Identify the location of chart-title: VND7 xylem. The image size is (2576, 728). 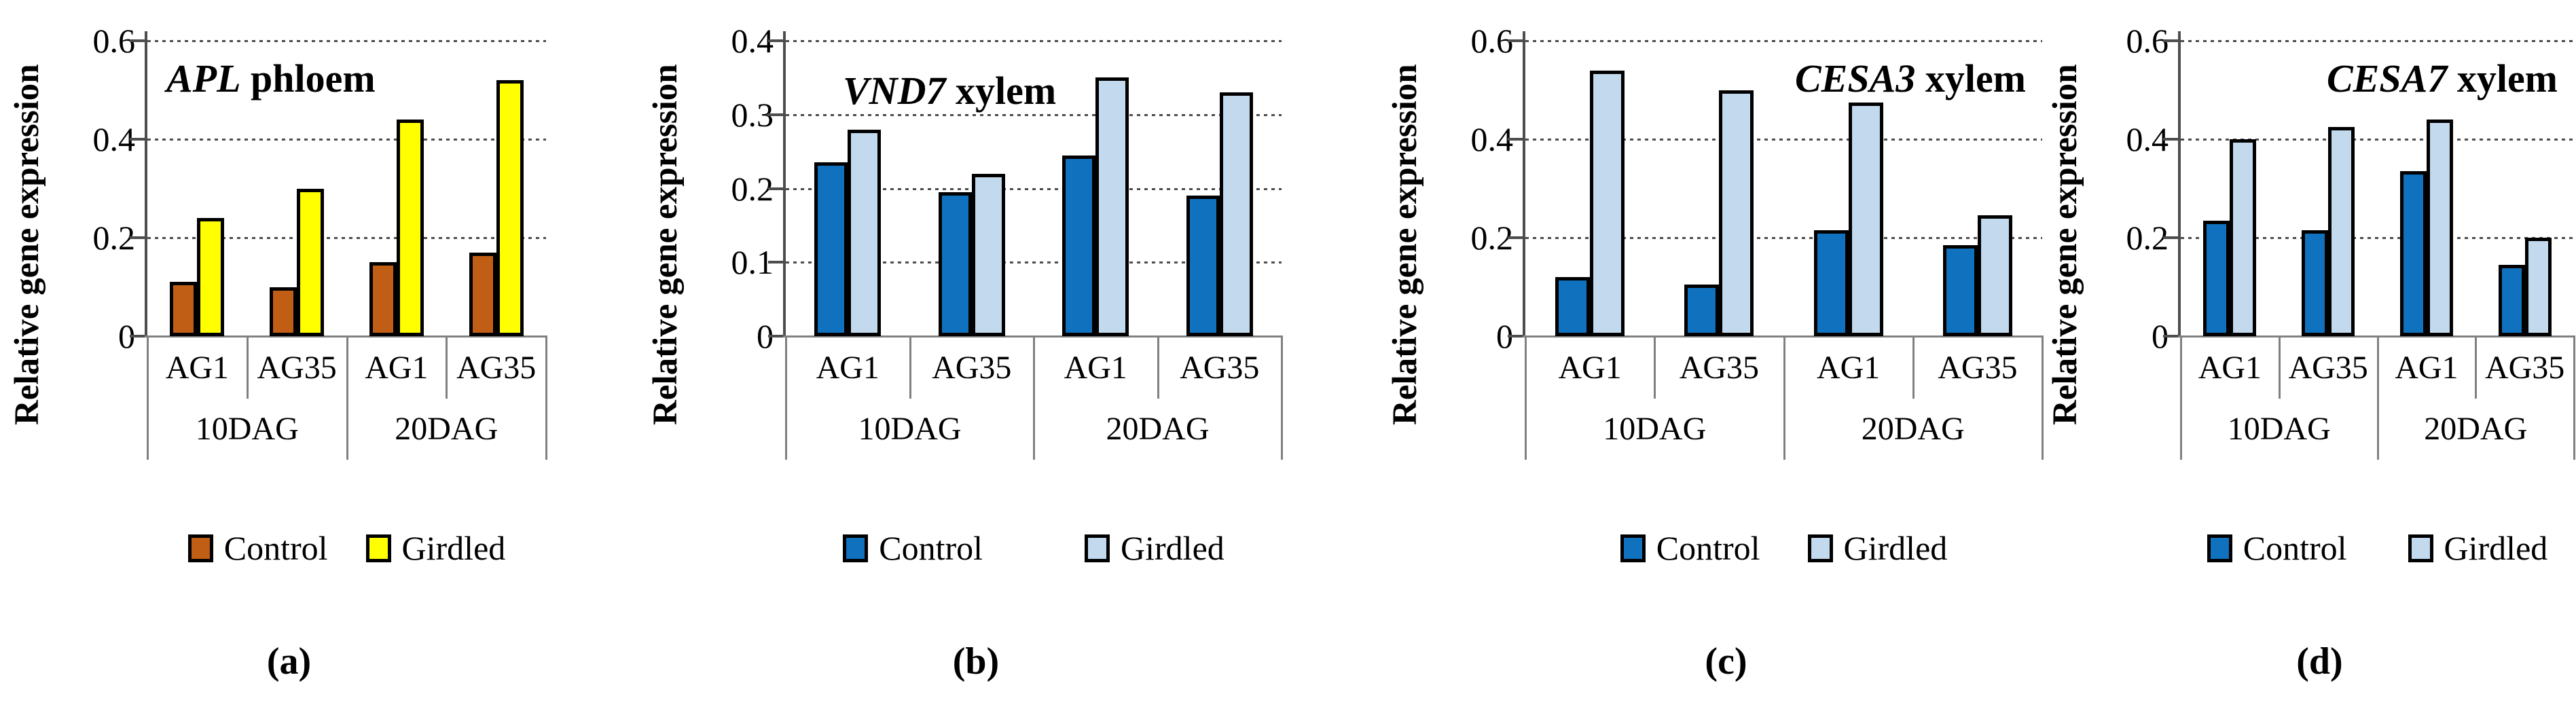
(949, 90).